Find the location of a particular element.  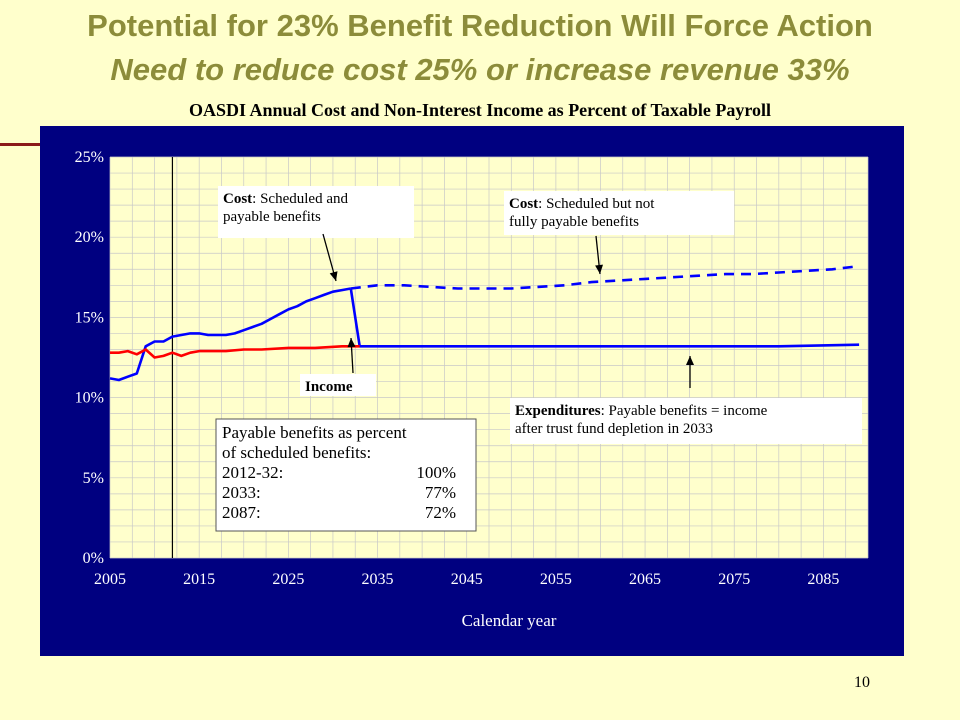

x-tick-label: 2065 is located at coordinates (645, 579).